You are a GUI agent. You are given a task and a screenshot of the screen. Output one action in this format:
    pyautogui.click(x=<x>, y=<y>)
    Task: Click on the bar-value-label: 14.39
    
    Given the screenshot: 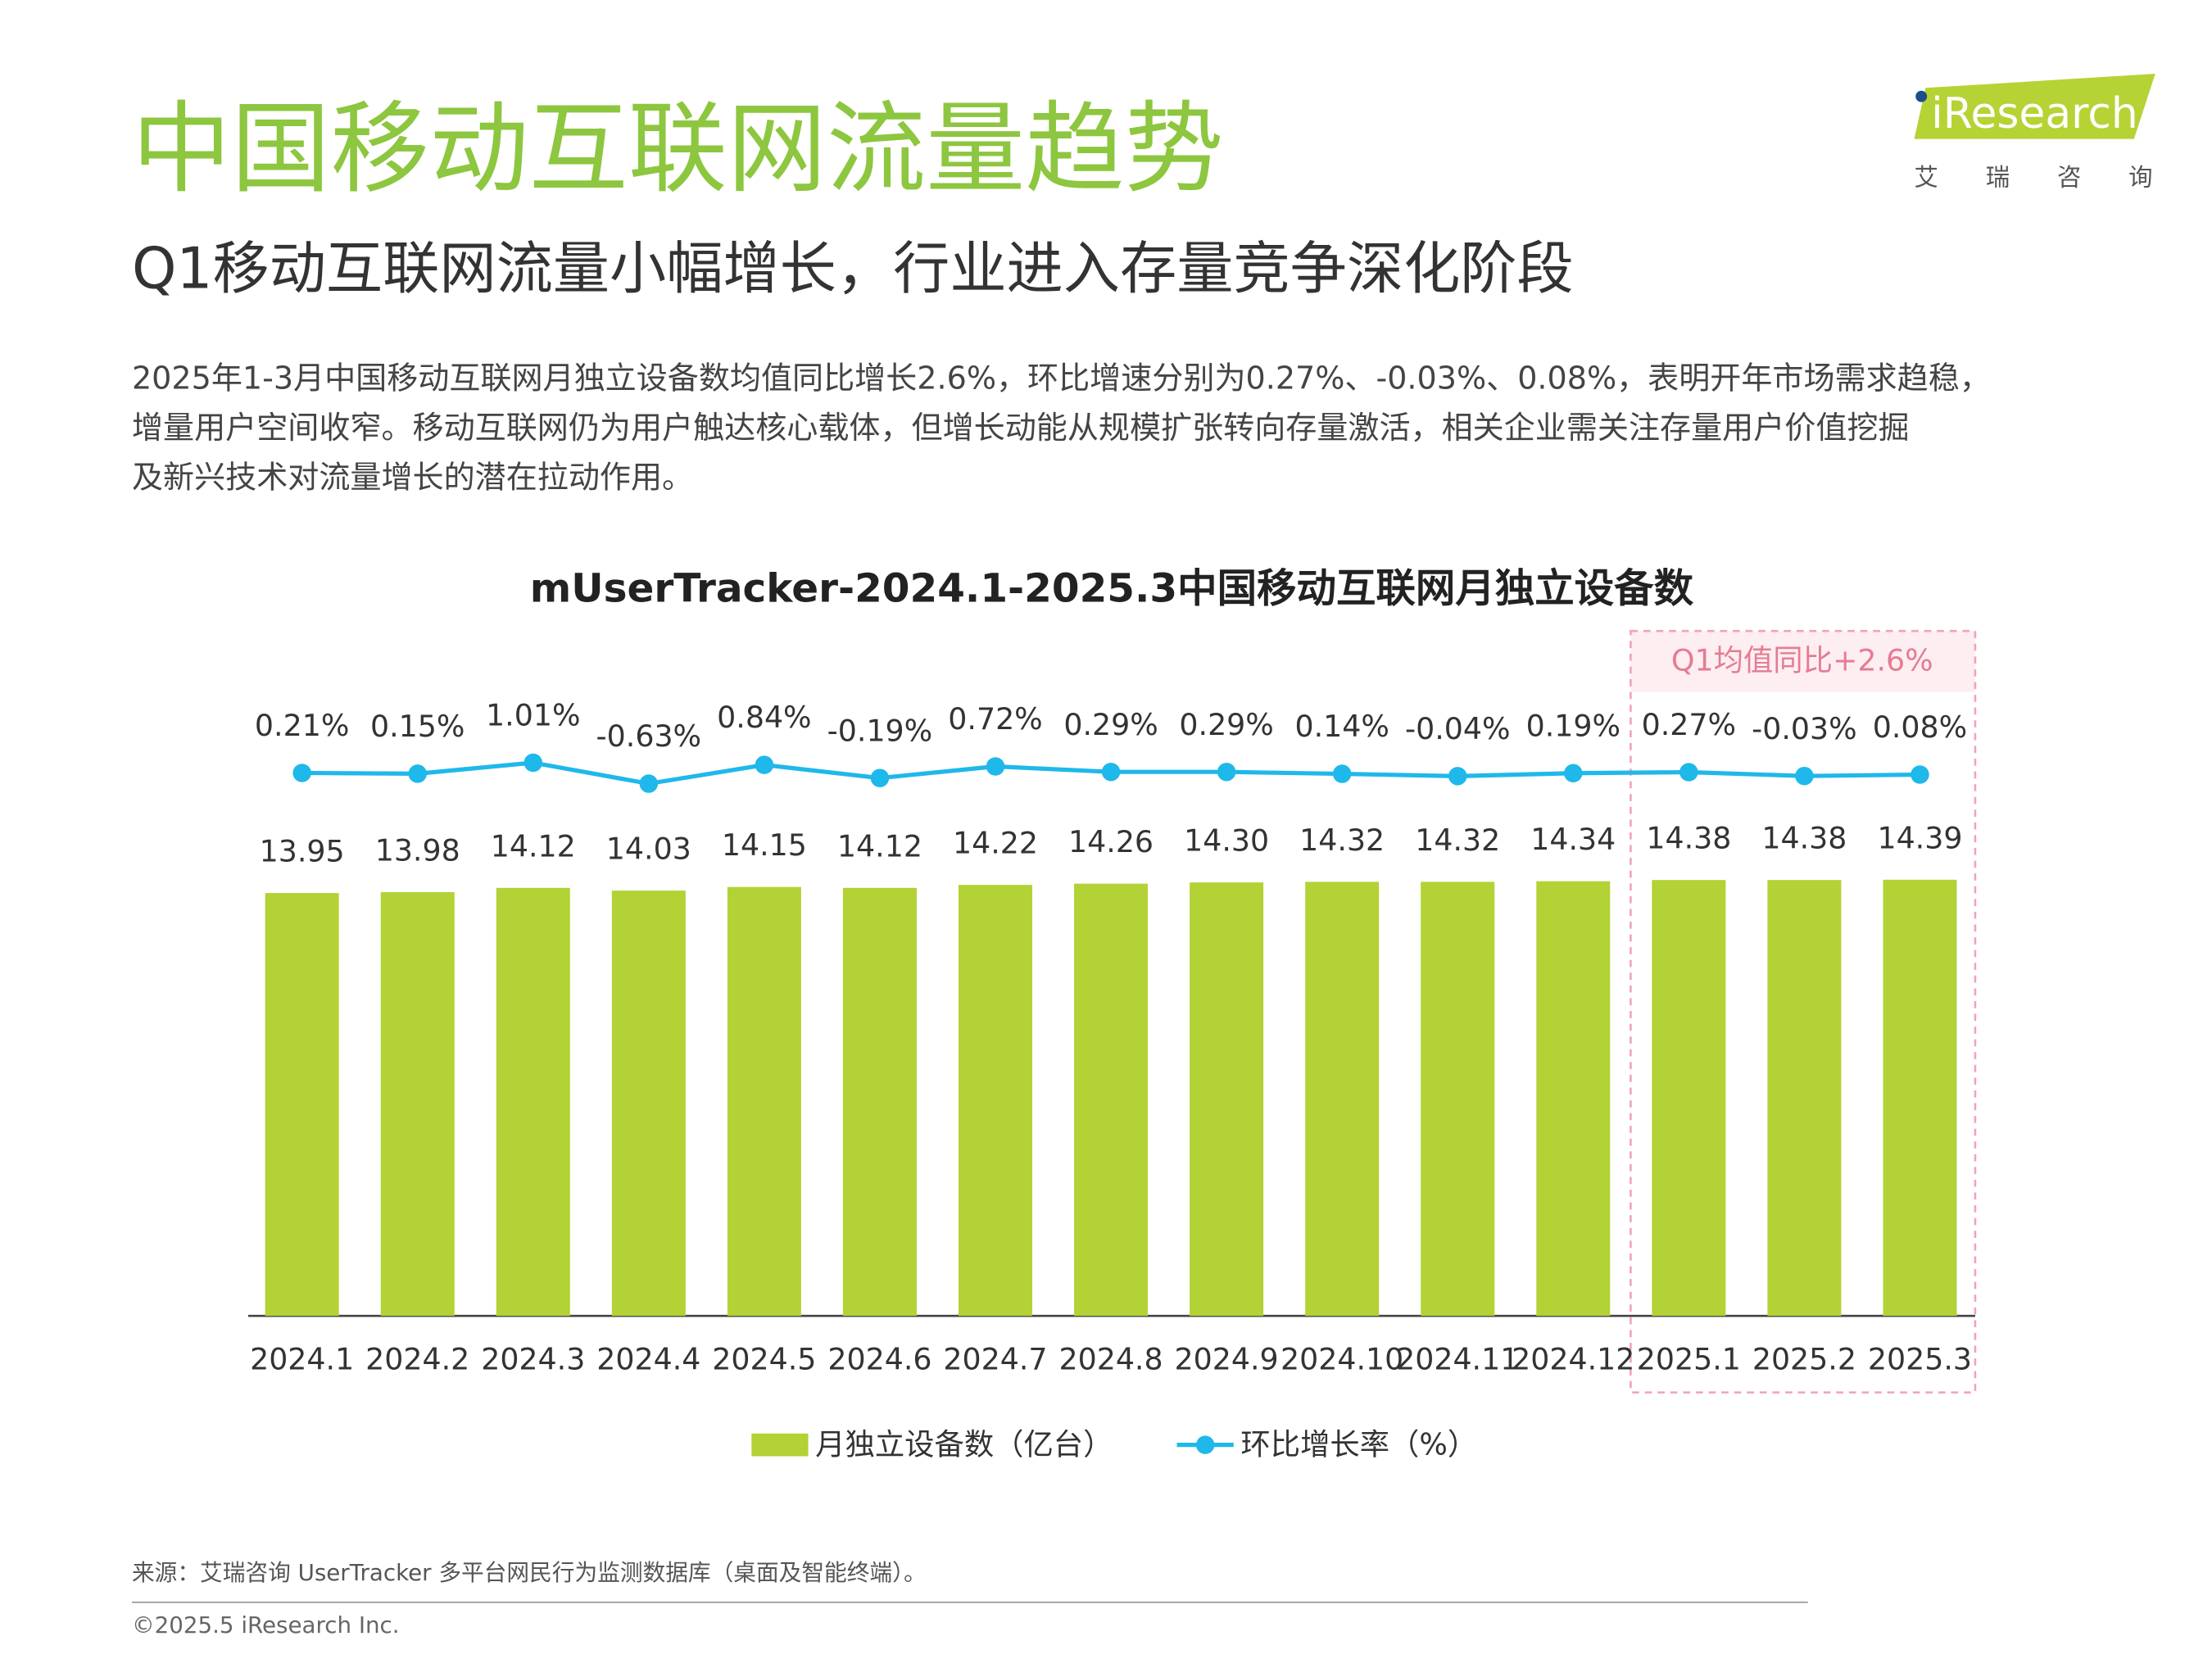 What is the action you would take?
    pyautogui.click(x=1919, y=837)
    